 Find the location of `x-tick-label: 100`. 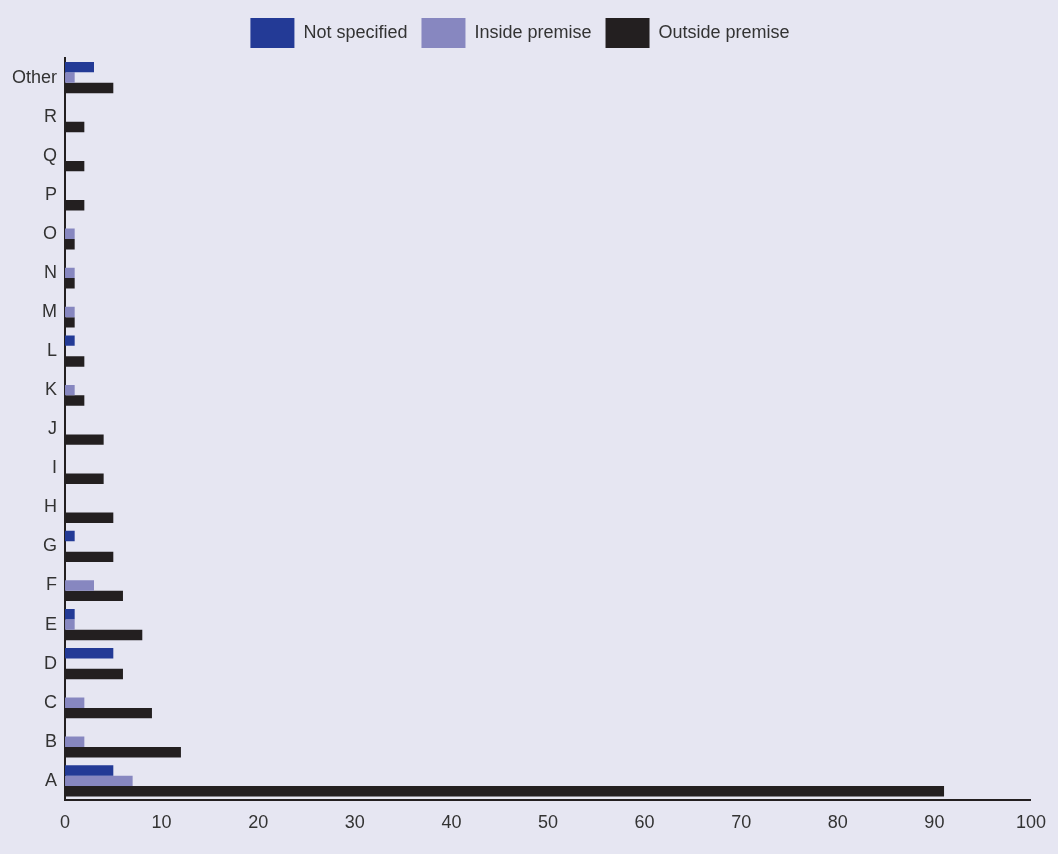

x-tick-label: 100 is located at coordinates (1031, 822).